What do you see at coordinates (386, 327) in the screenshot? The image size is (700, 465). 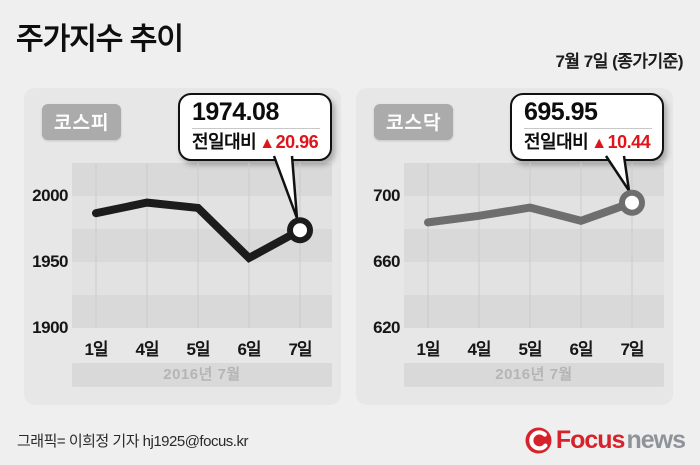 I see `y-axis-tick: 620` at bounding box center [386, 327].